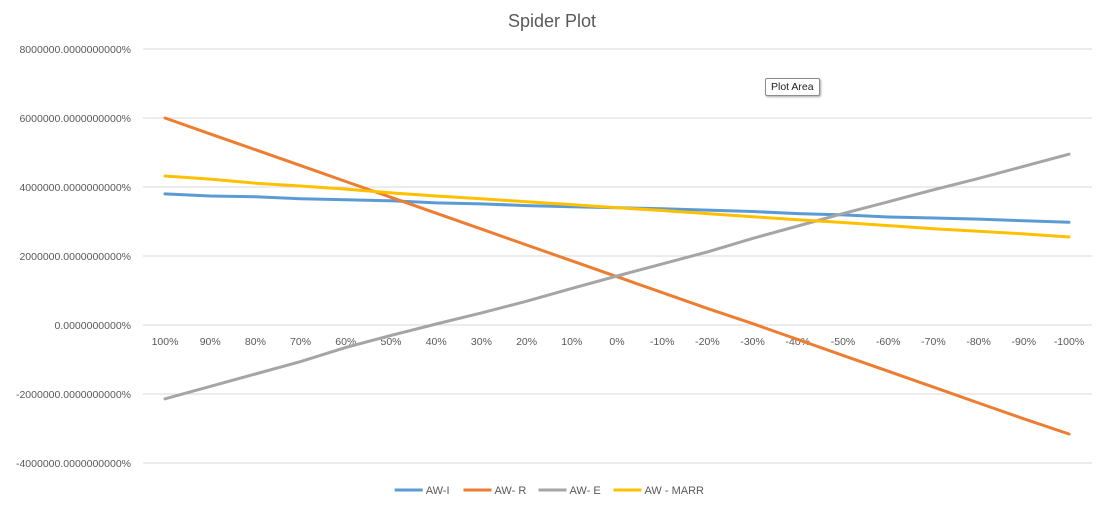 Image resolution: width=1108 pixels, height=513 pixels. Describe the element at coordinates (481, 342) in the screenshot. I see `x-tick-label: 30%` at that location.